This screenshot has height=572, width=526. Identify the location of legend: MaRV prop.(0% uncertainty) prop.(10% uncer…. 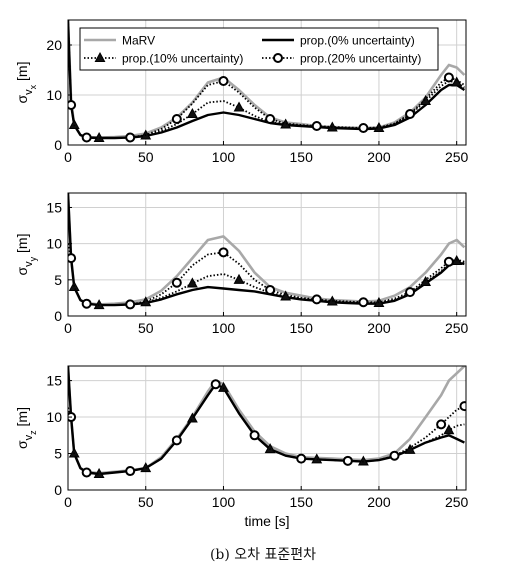
(259, 49).